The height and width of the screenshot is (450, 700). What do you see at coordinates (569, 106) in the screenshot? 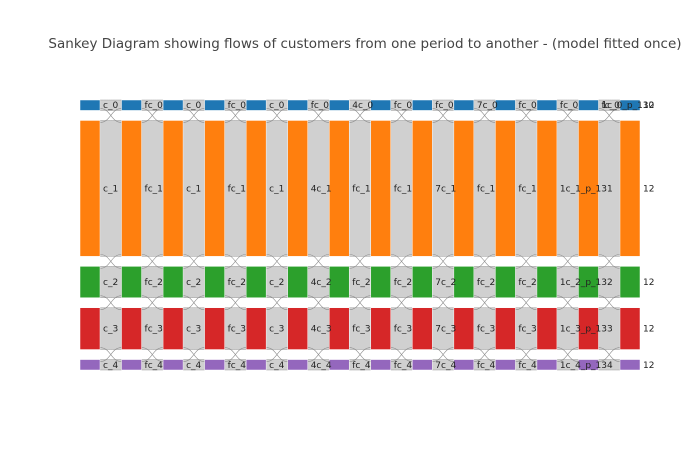
I see `node-label-0-11: fc_0` at bounding box center [569, 106].